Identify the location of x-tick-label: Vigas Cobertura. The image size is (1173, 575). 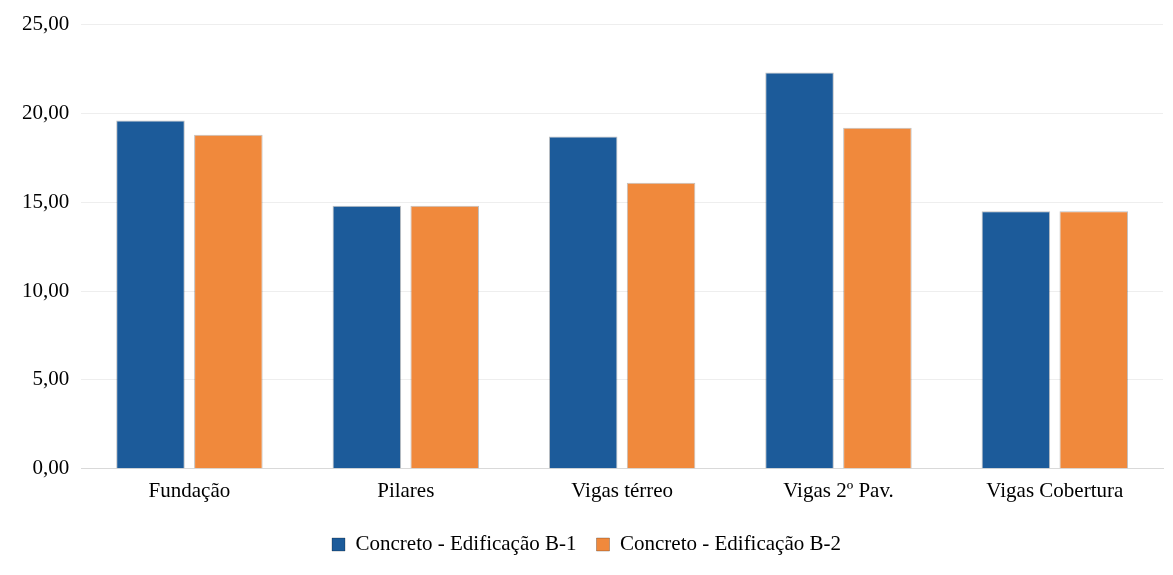
(1055, 489).